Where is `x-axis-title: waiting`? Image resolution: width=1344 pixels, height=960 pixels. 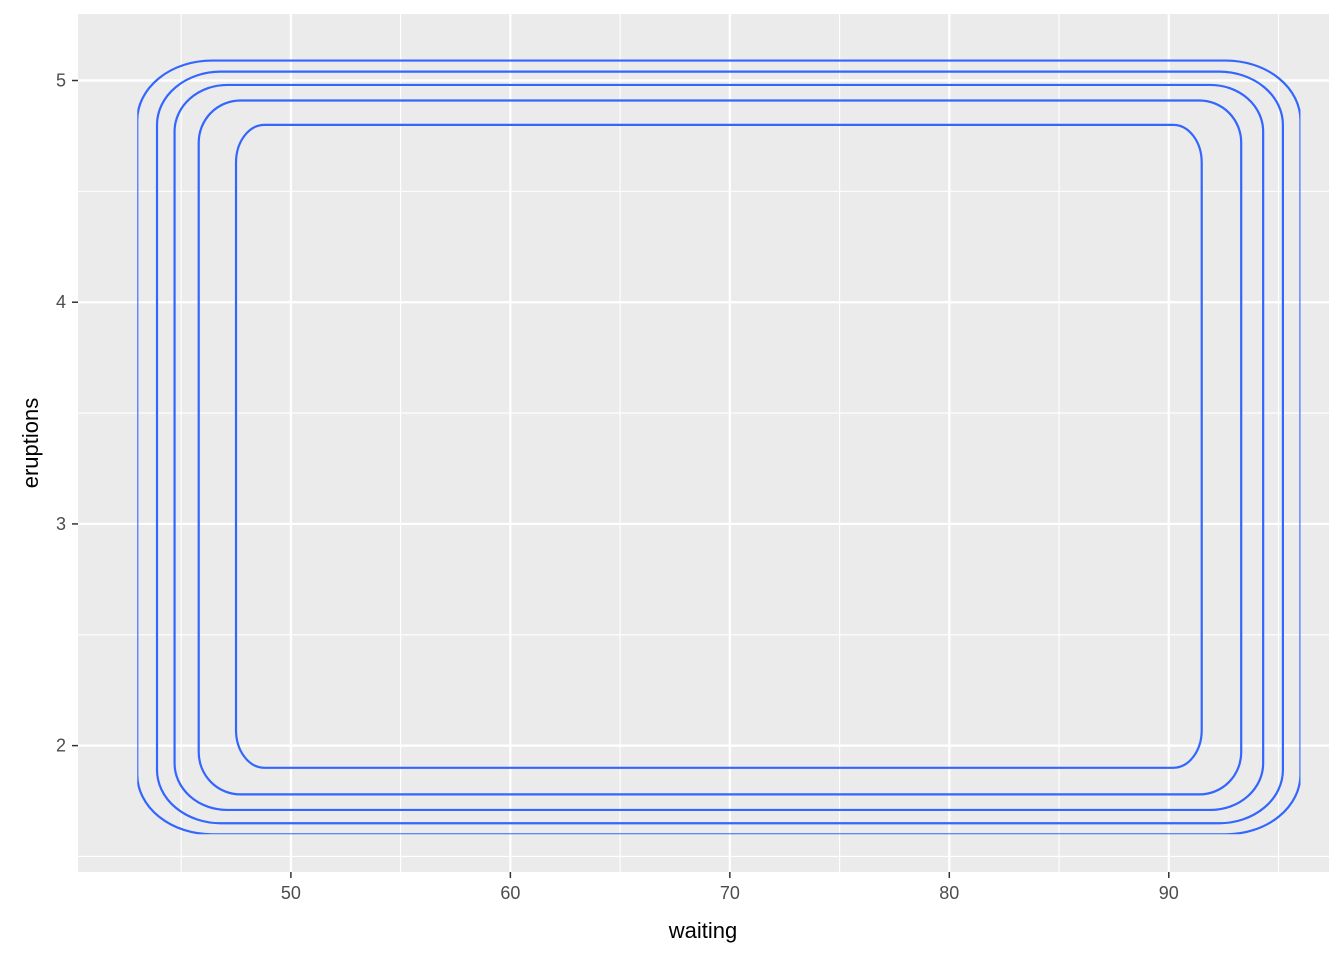
x-axis-title: waiting is located at coordinates (702, 930).